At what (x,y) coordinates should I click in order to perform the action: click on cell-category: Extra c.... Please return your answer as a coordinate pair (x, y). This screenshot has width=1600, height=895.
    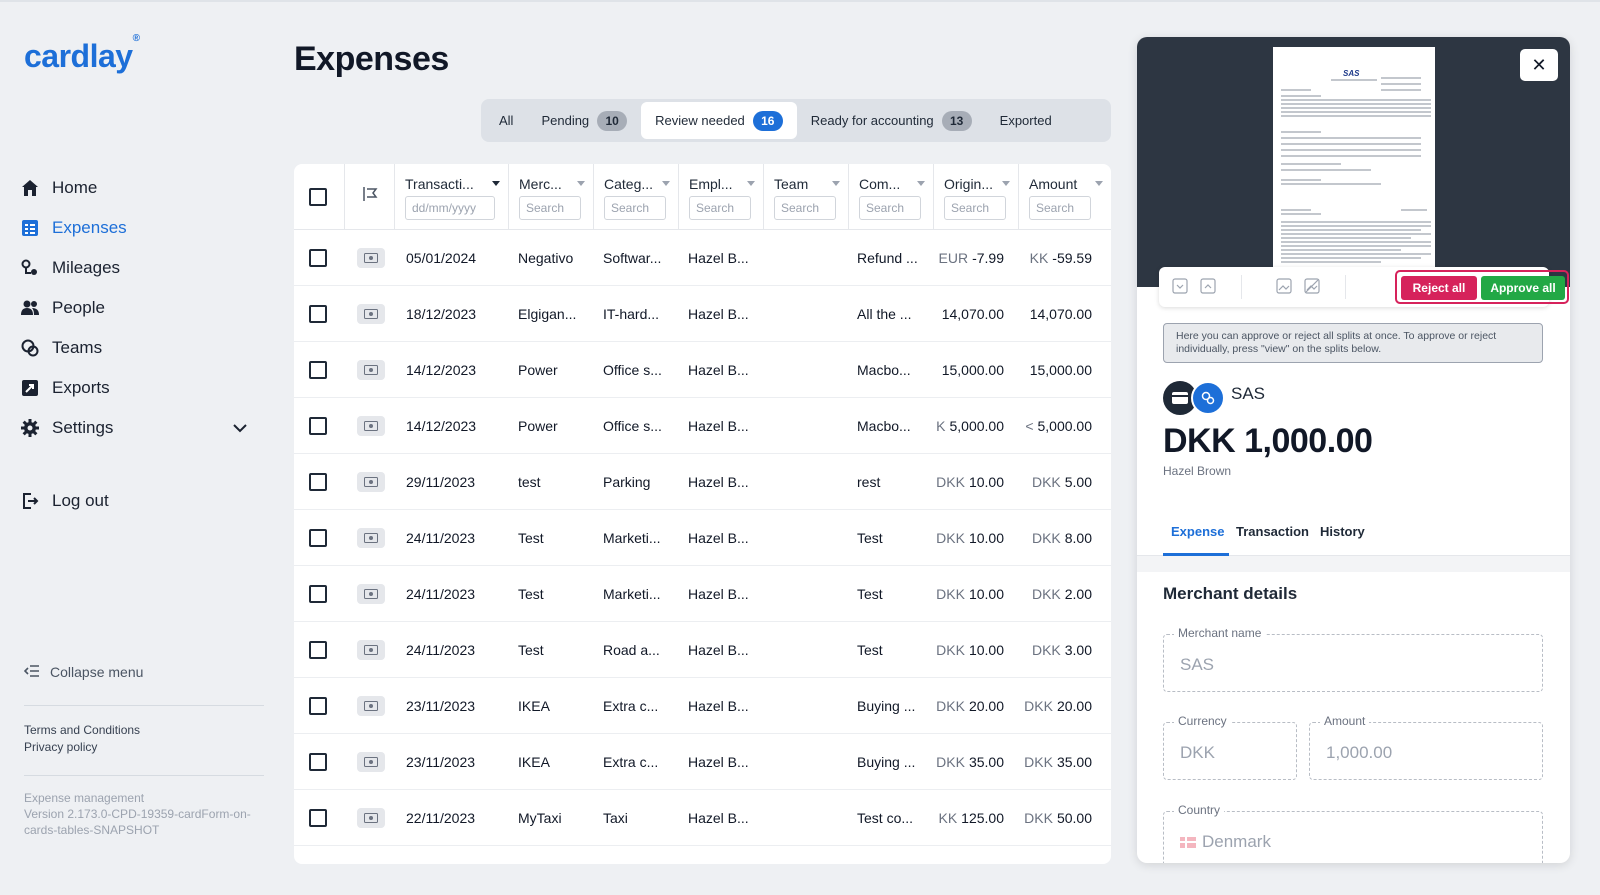
    Looking at the image, I should click on (631, 762).